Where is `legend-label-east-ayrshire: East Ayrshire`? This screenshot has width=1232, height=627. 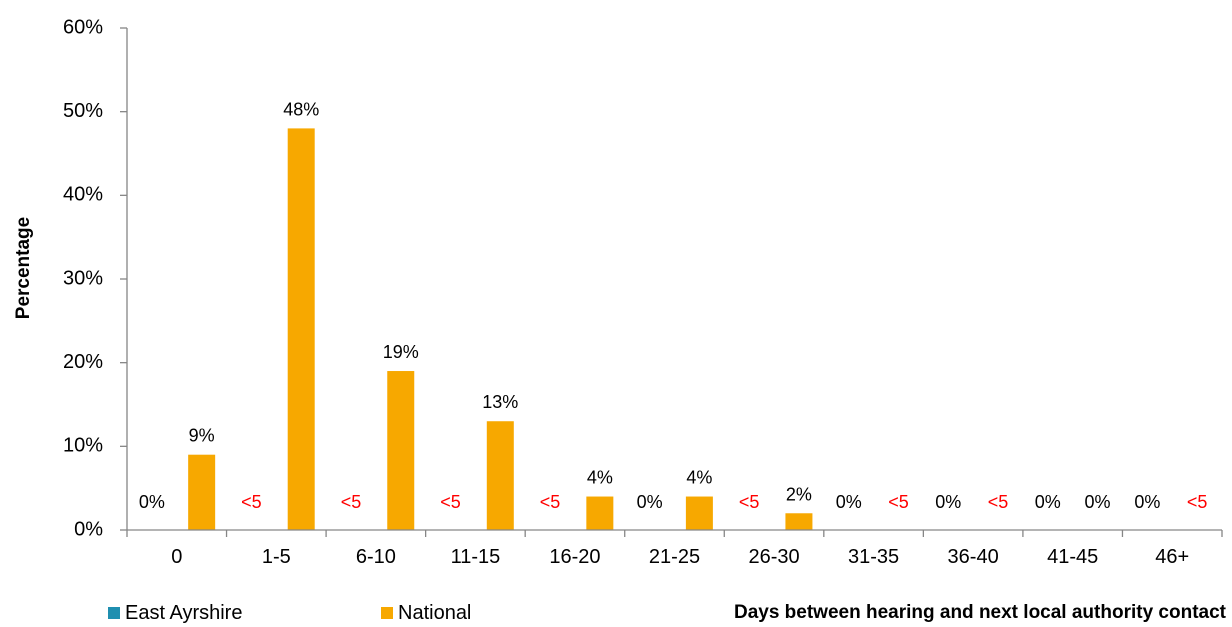 legend-label-east-ayrshire: East Ayrshire is located at coordinates (183, 613).